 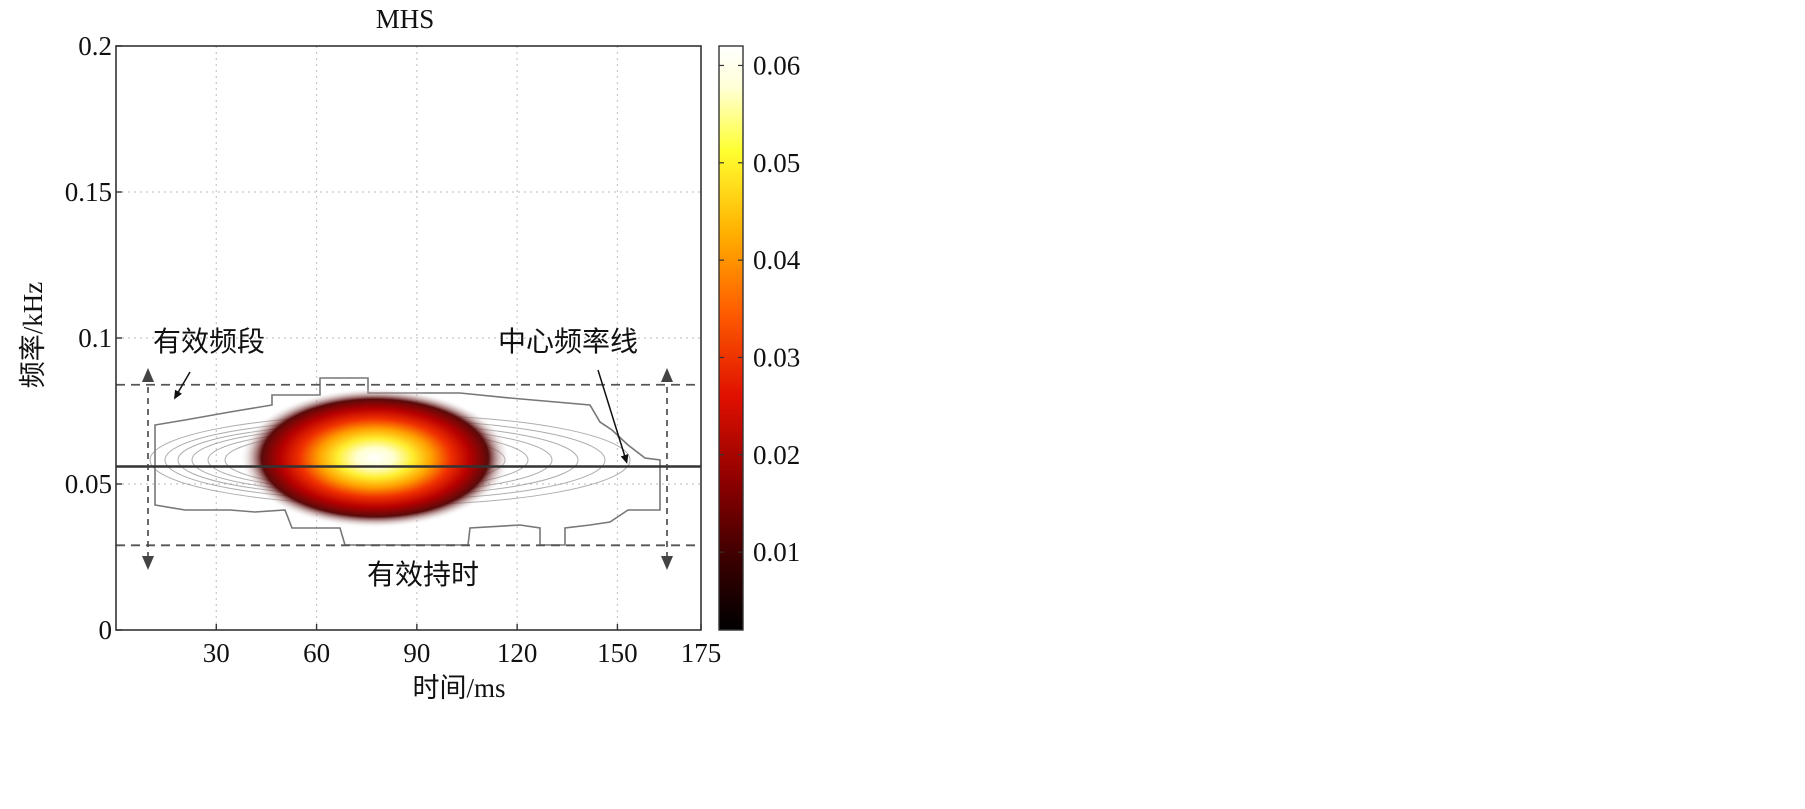 I want to click on y-tick-label: 0.15, so click(x=88, y=192).